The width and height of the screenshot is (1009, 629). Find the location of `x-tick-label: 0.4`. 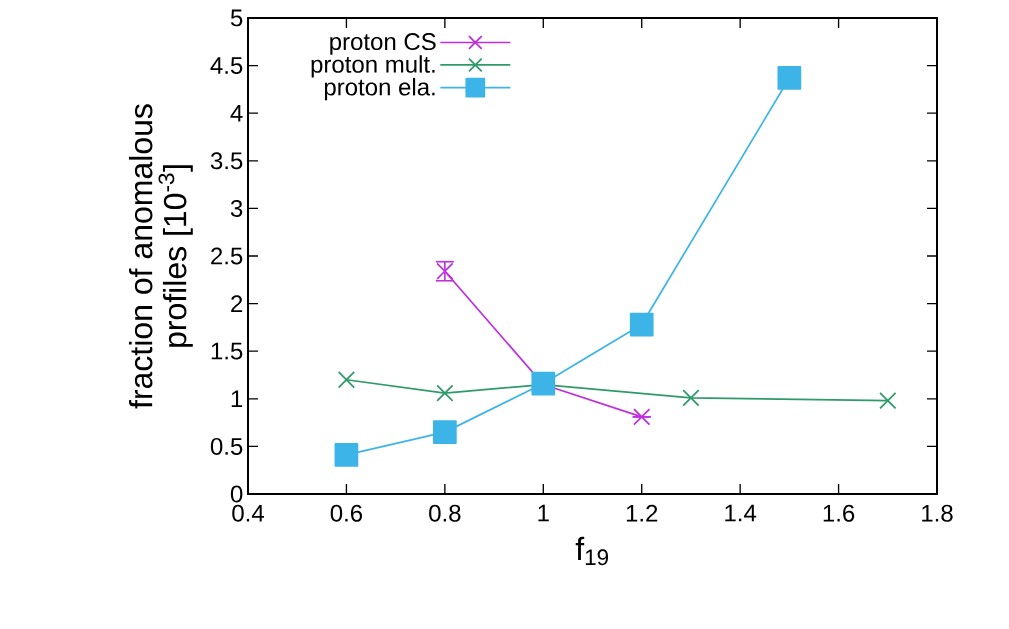

x-tick-label: 0.4 is located at coordinates (248, 513).